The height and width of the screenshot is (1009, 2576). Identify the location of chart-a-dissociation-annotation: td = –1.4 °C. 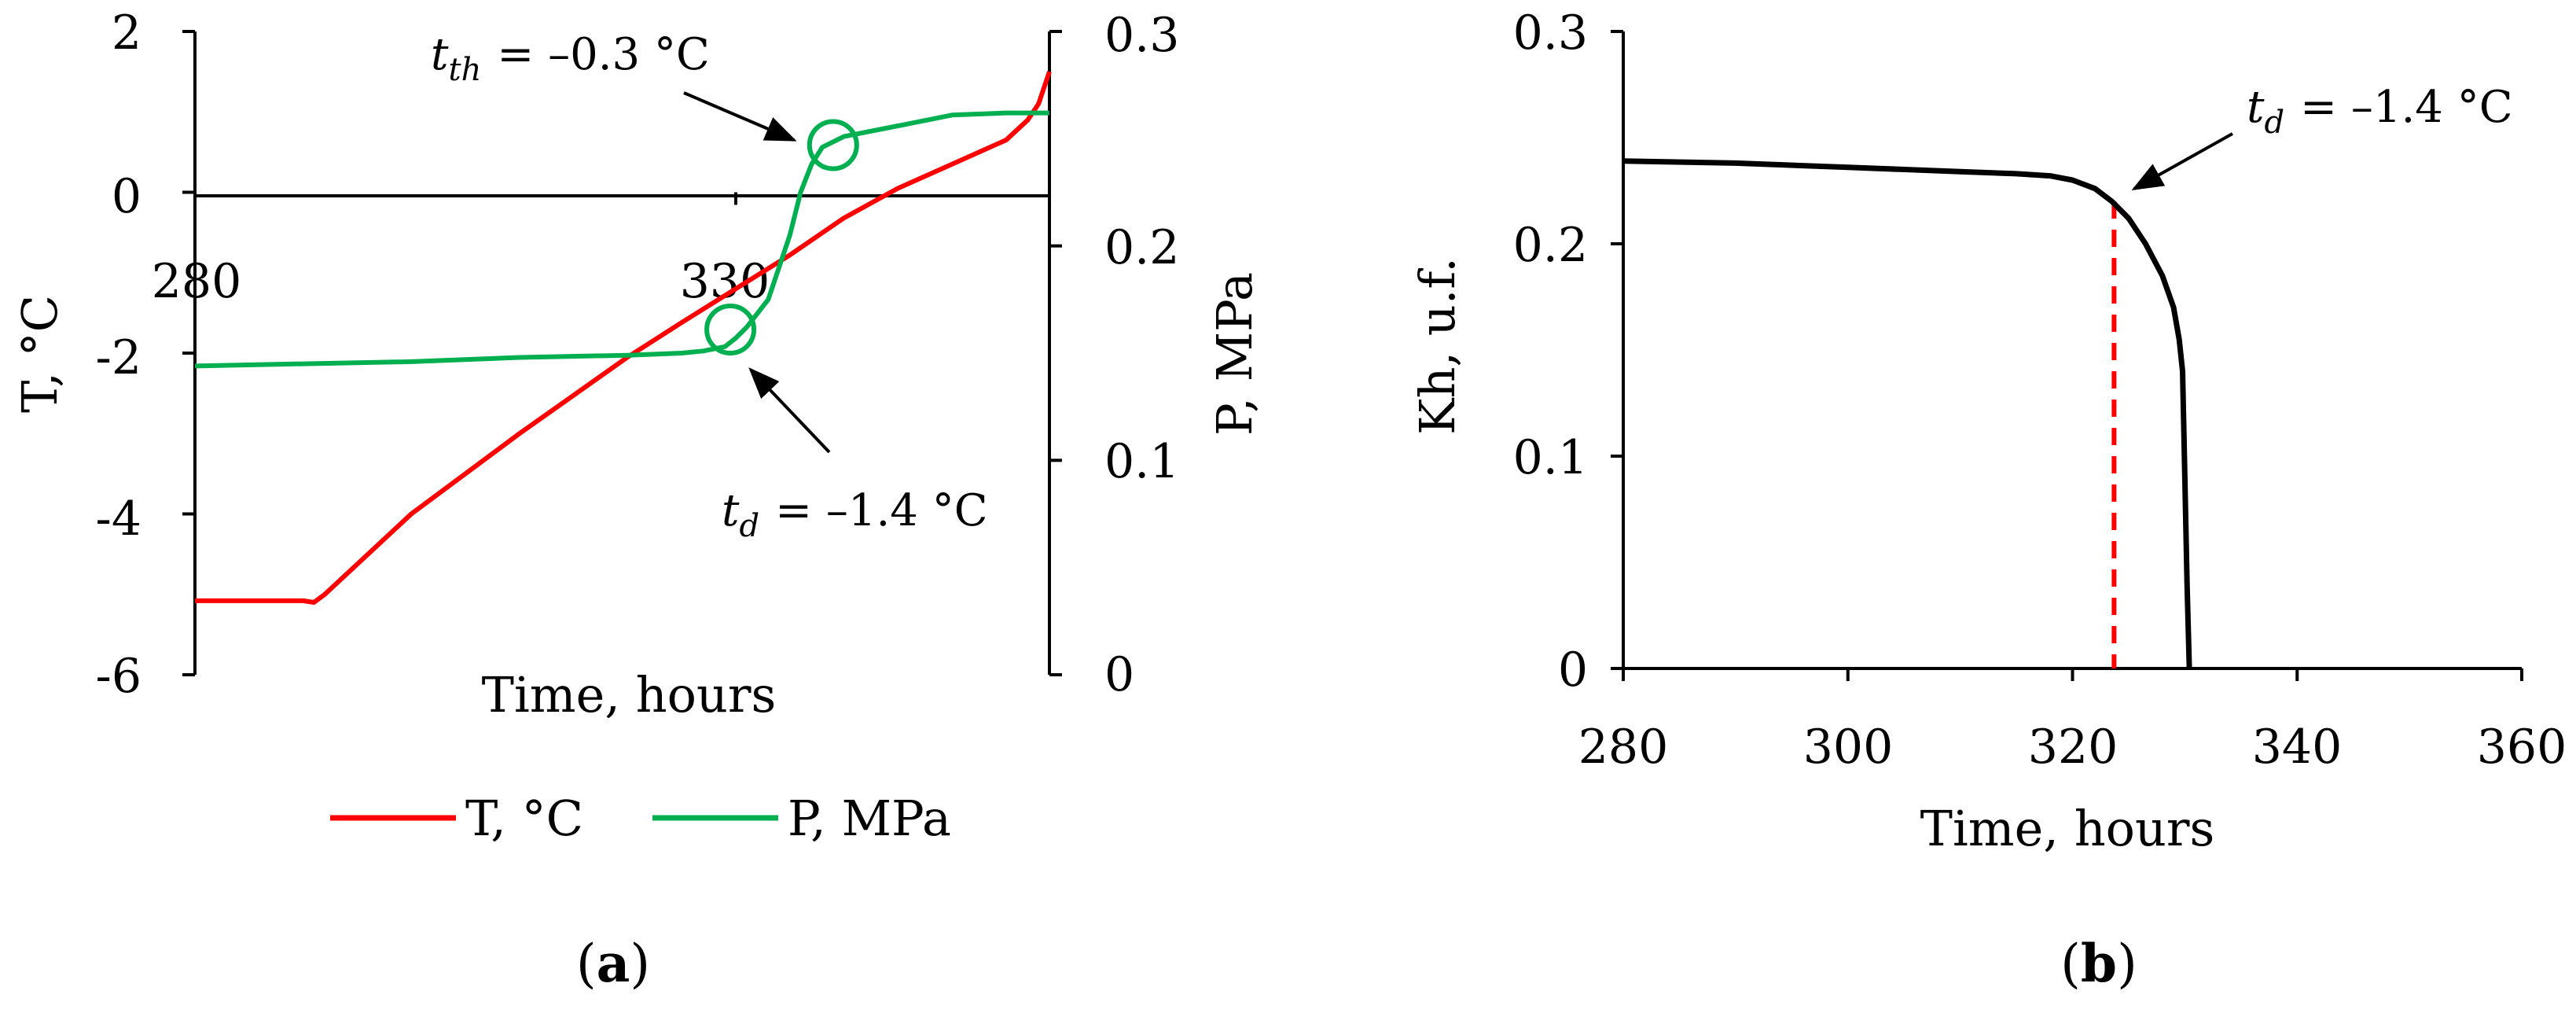
(855, 514).